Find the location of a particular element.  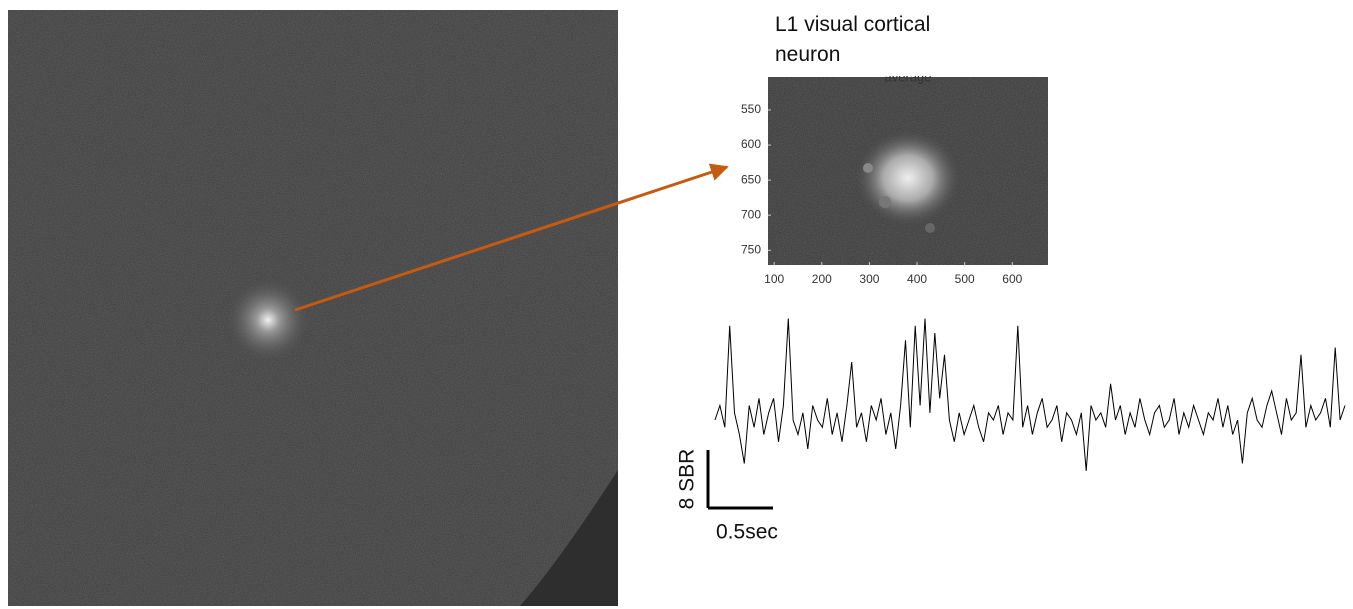

trace-line is located at coordinates (1030, 394).